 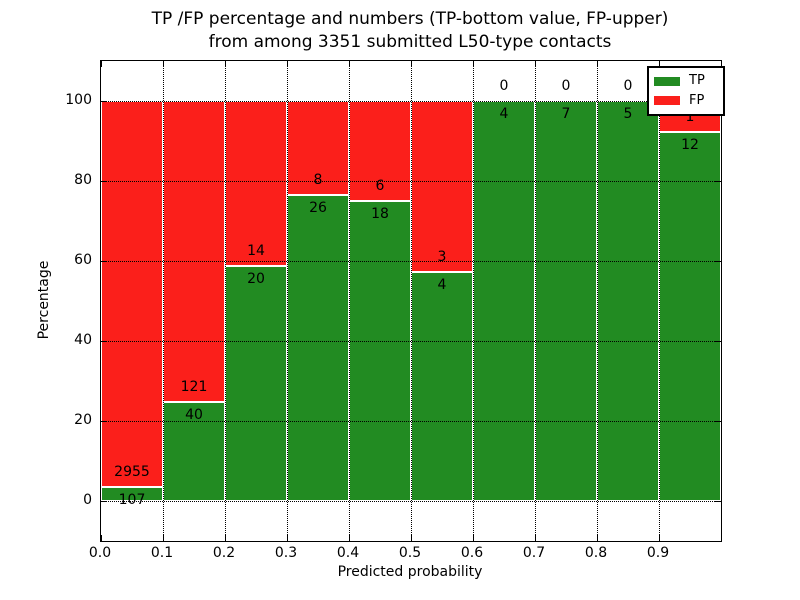 What do you see at coordinates (132, 500) in the screenshot?
I see `tp-count-label: 107` at bounding box center [132, 500].